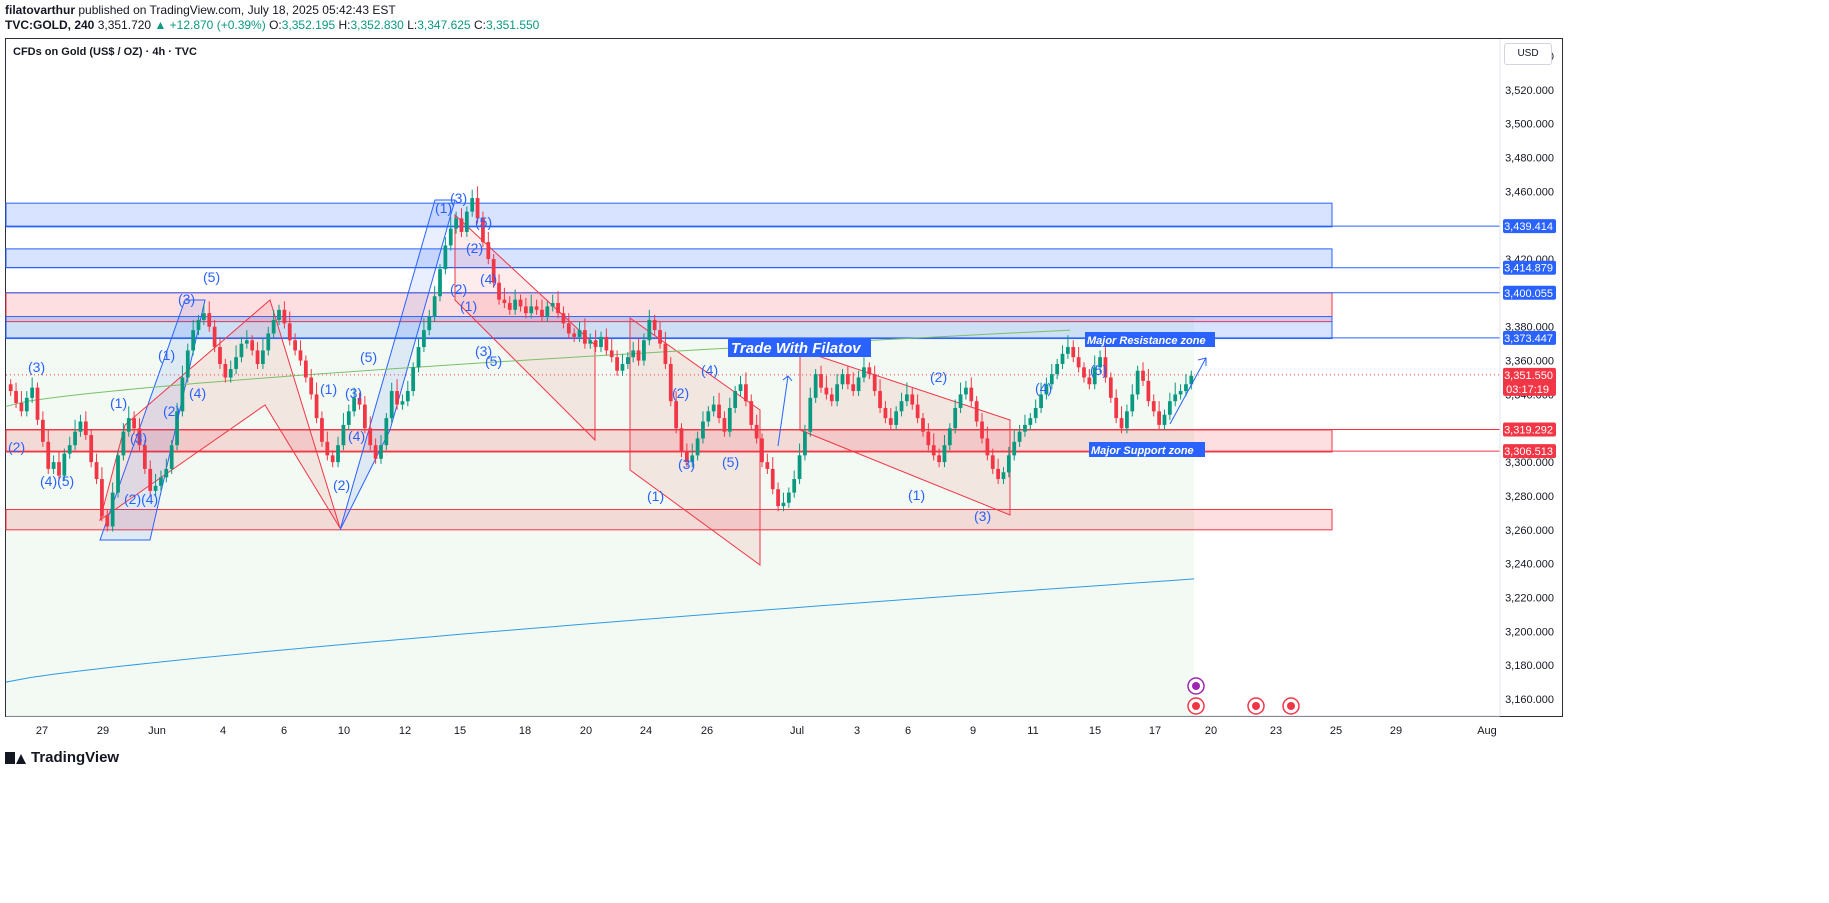 The width and height of the screenshot is (1829, 903). I want to click on y-tick-label: 3,300.000, so click(1529, 463).